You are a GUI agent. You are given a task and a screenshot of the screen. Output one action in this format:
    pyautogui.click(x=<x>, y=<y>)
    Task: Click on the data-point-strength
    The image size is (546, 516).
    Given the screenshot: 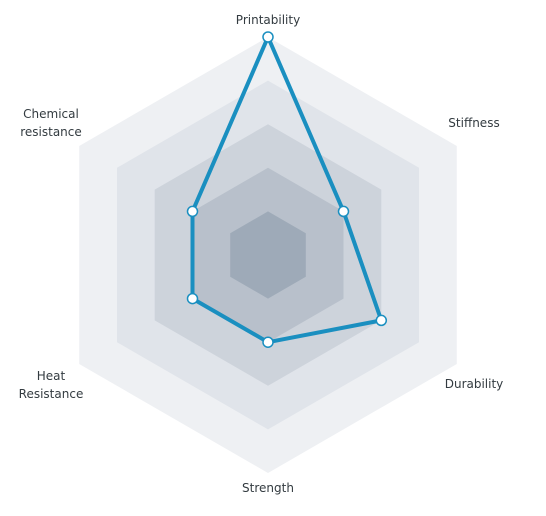 What is the action you would take?
    pyautogui.click(x=268, y=342)
    